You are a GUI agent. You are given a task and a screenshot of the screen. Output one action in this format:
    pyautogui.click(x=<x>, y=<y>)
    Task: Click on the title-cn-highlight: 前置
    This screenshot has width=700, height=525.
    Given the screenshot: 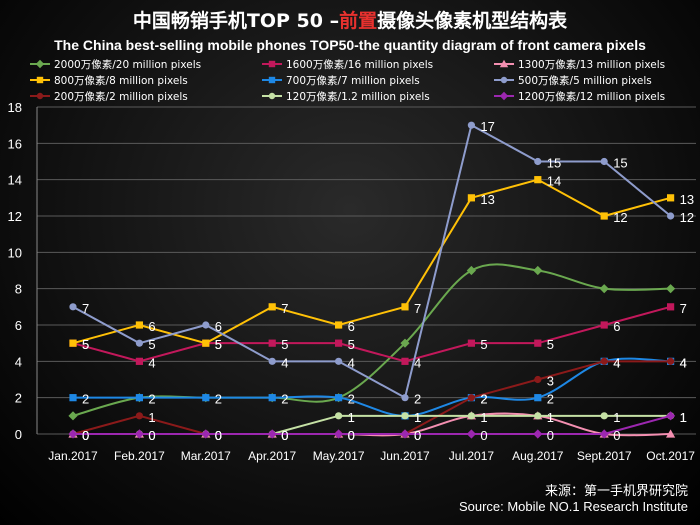 What is the action you would take?
    pyautogui.click(x=358, y=21)
    